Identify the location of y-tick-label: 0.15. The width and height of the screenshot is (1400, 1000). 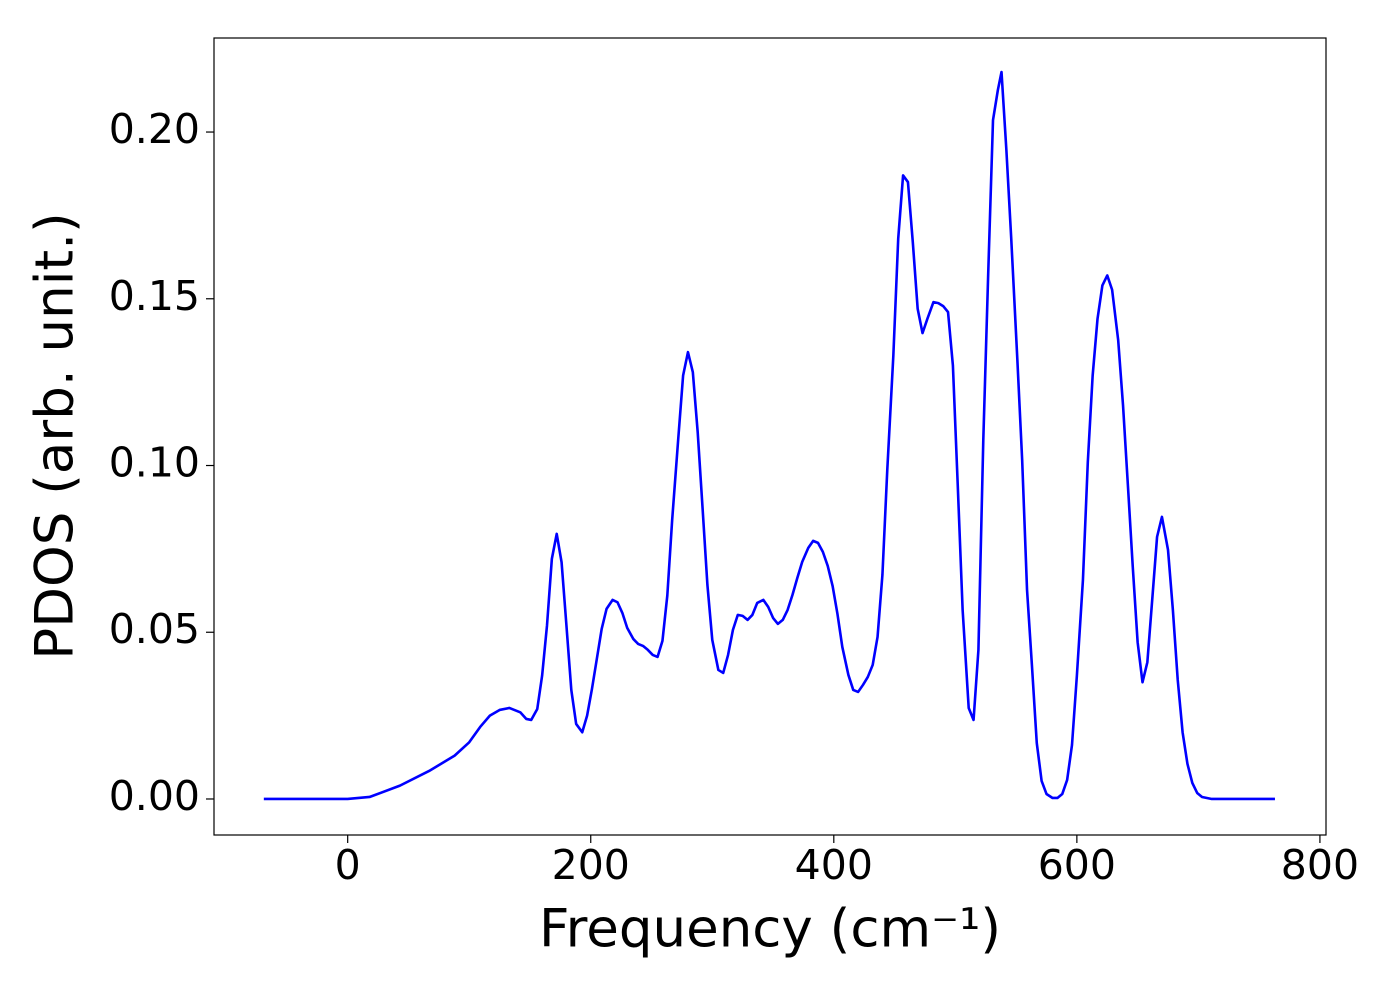
(154, 296).